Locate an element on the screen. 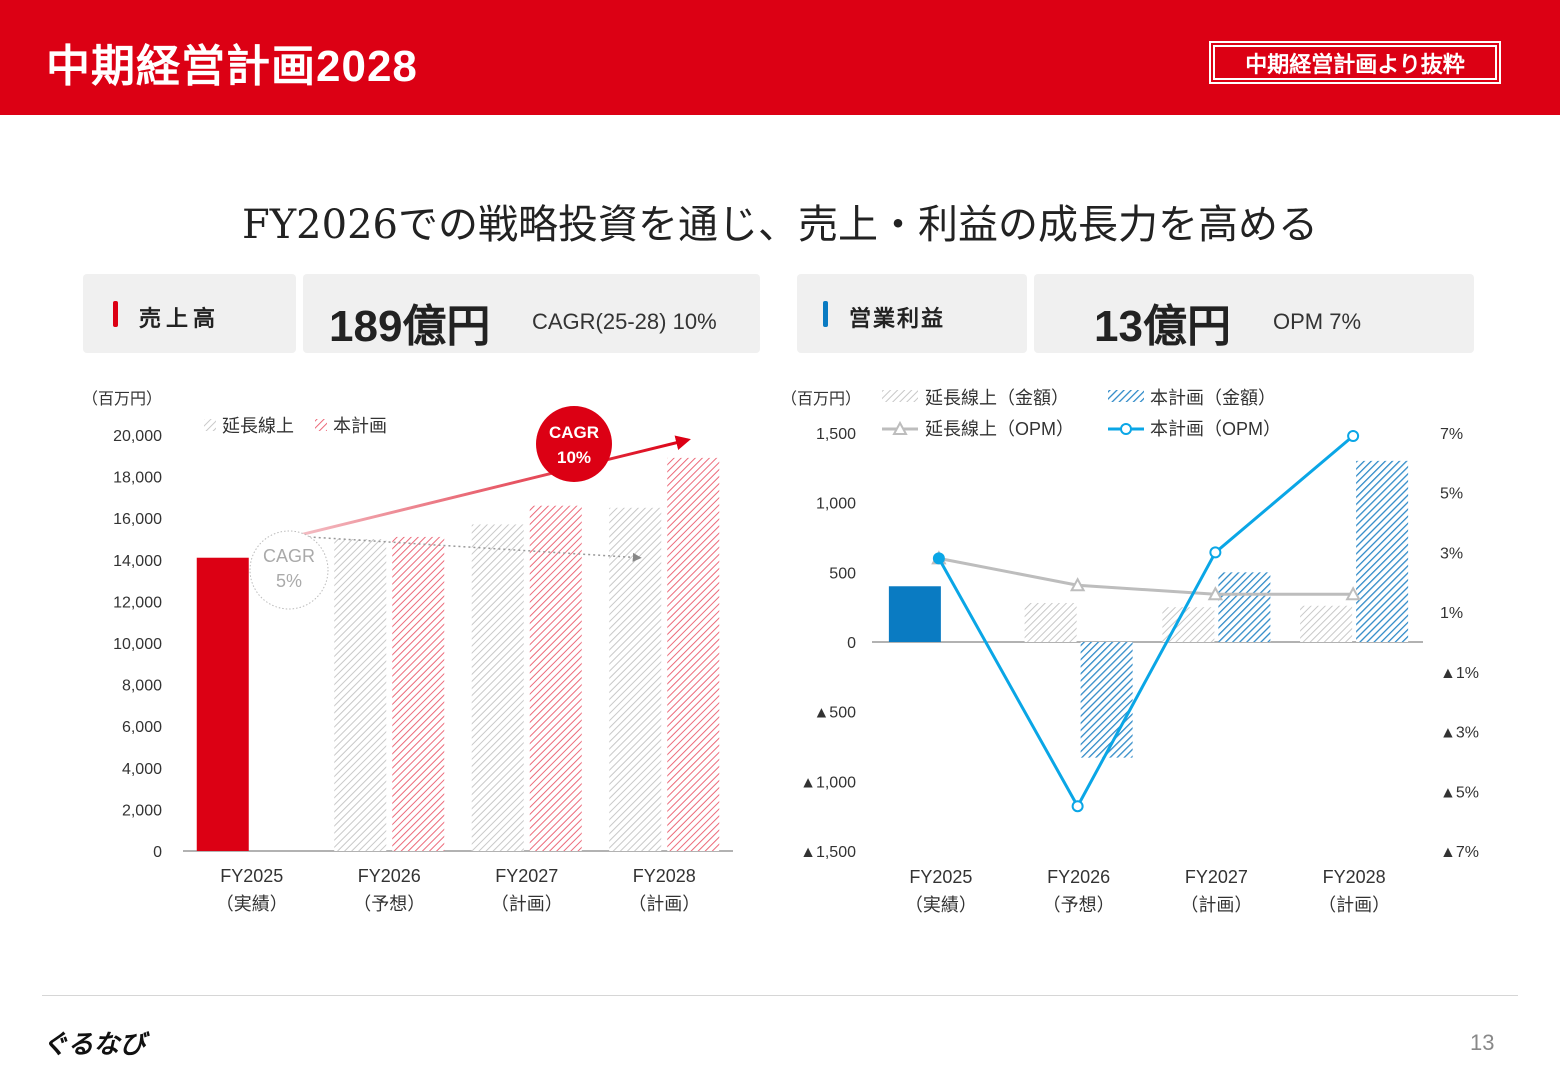 This screenshot has height=1080, width=1560. page-number: 13 is located at coordinates (1482, 1042).